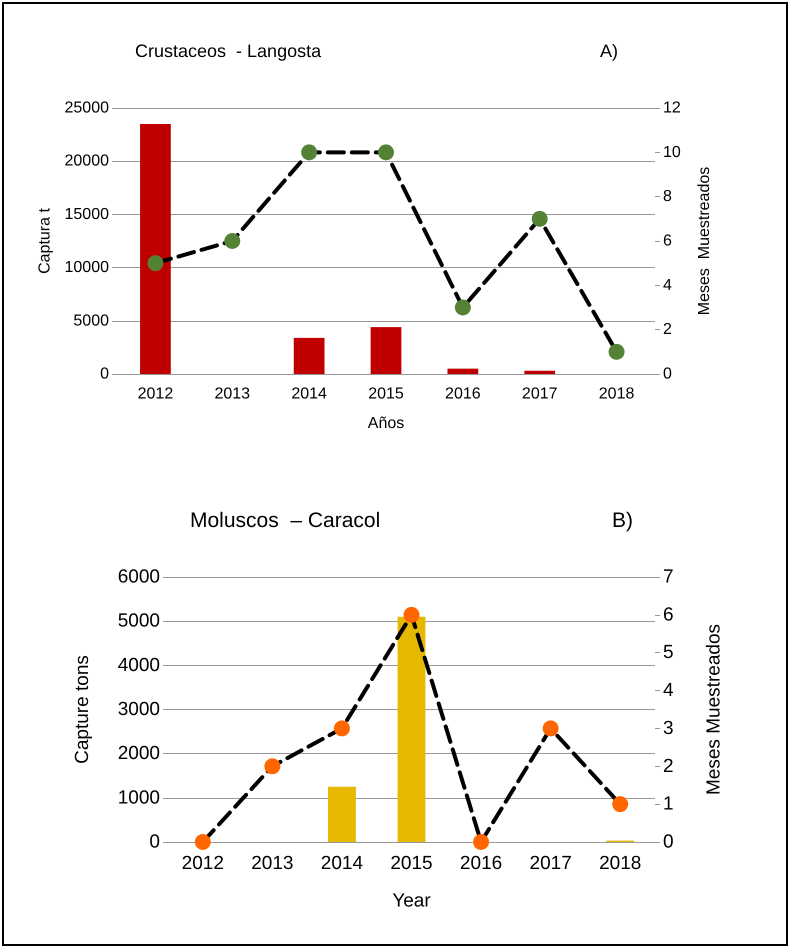 This screenshot has height=948, width=790. Describe the element at coordinates (672, 108) in the screenshot. I see `y2-tick-label: 12` at that location.